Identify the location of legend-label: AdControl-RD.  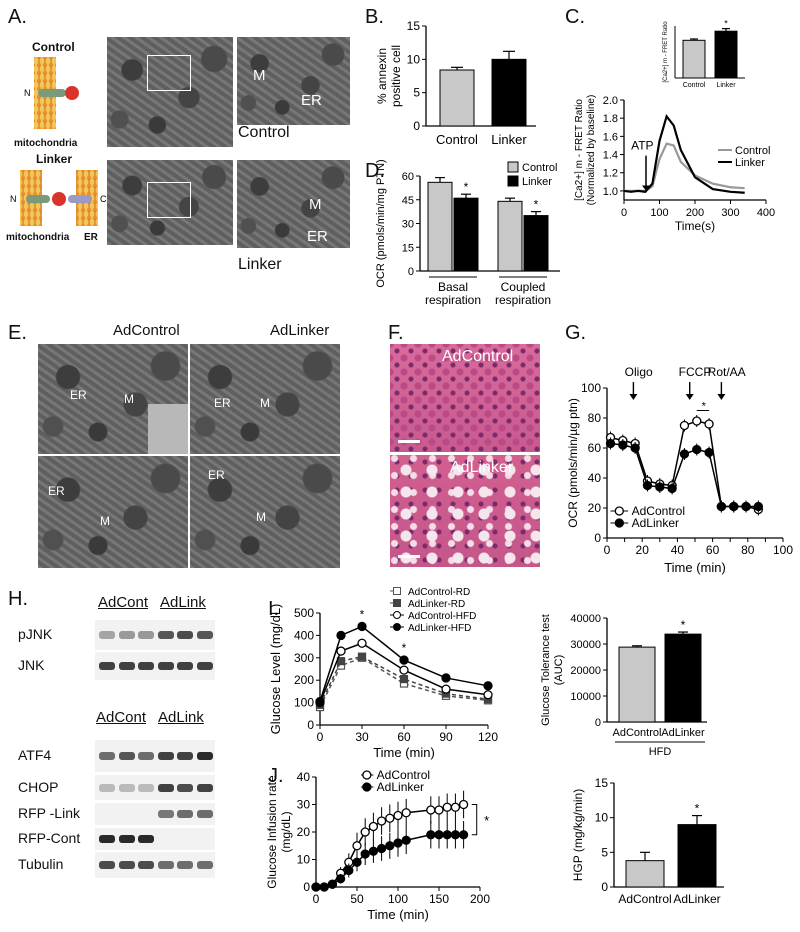
(439, 592).